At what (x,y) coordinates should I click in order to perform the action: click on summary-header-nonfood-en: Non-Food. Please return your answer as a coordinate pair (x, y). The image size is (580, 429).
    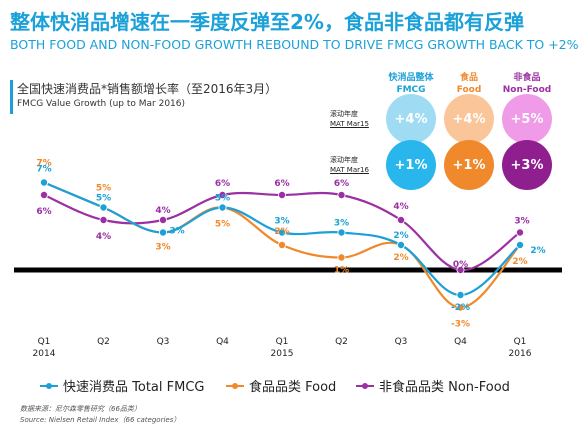
    Looking at the image, I should click on (527, 90).